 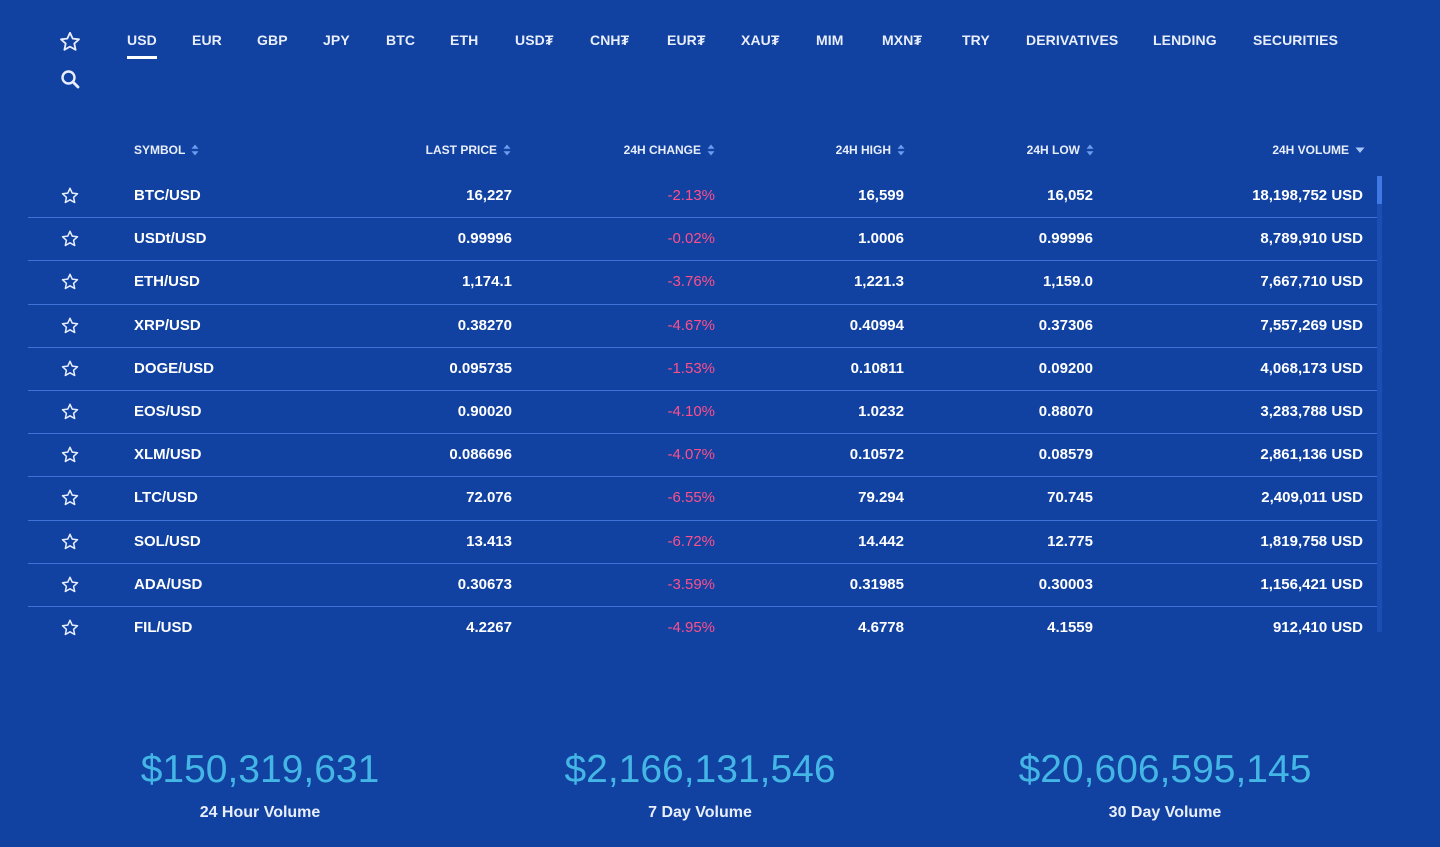 I want to click on tab-btc: BTC, so click(x=401, y=40).